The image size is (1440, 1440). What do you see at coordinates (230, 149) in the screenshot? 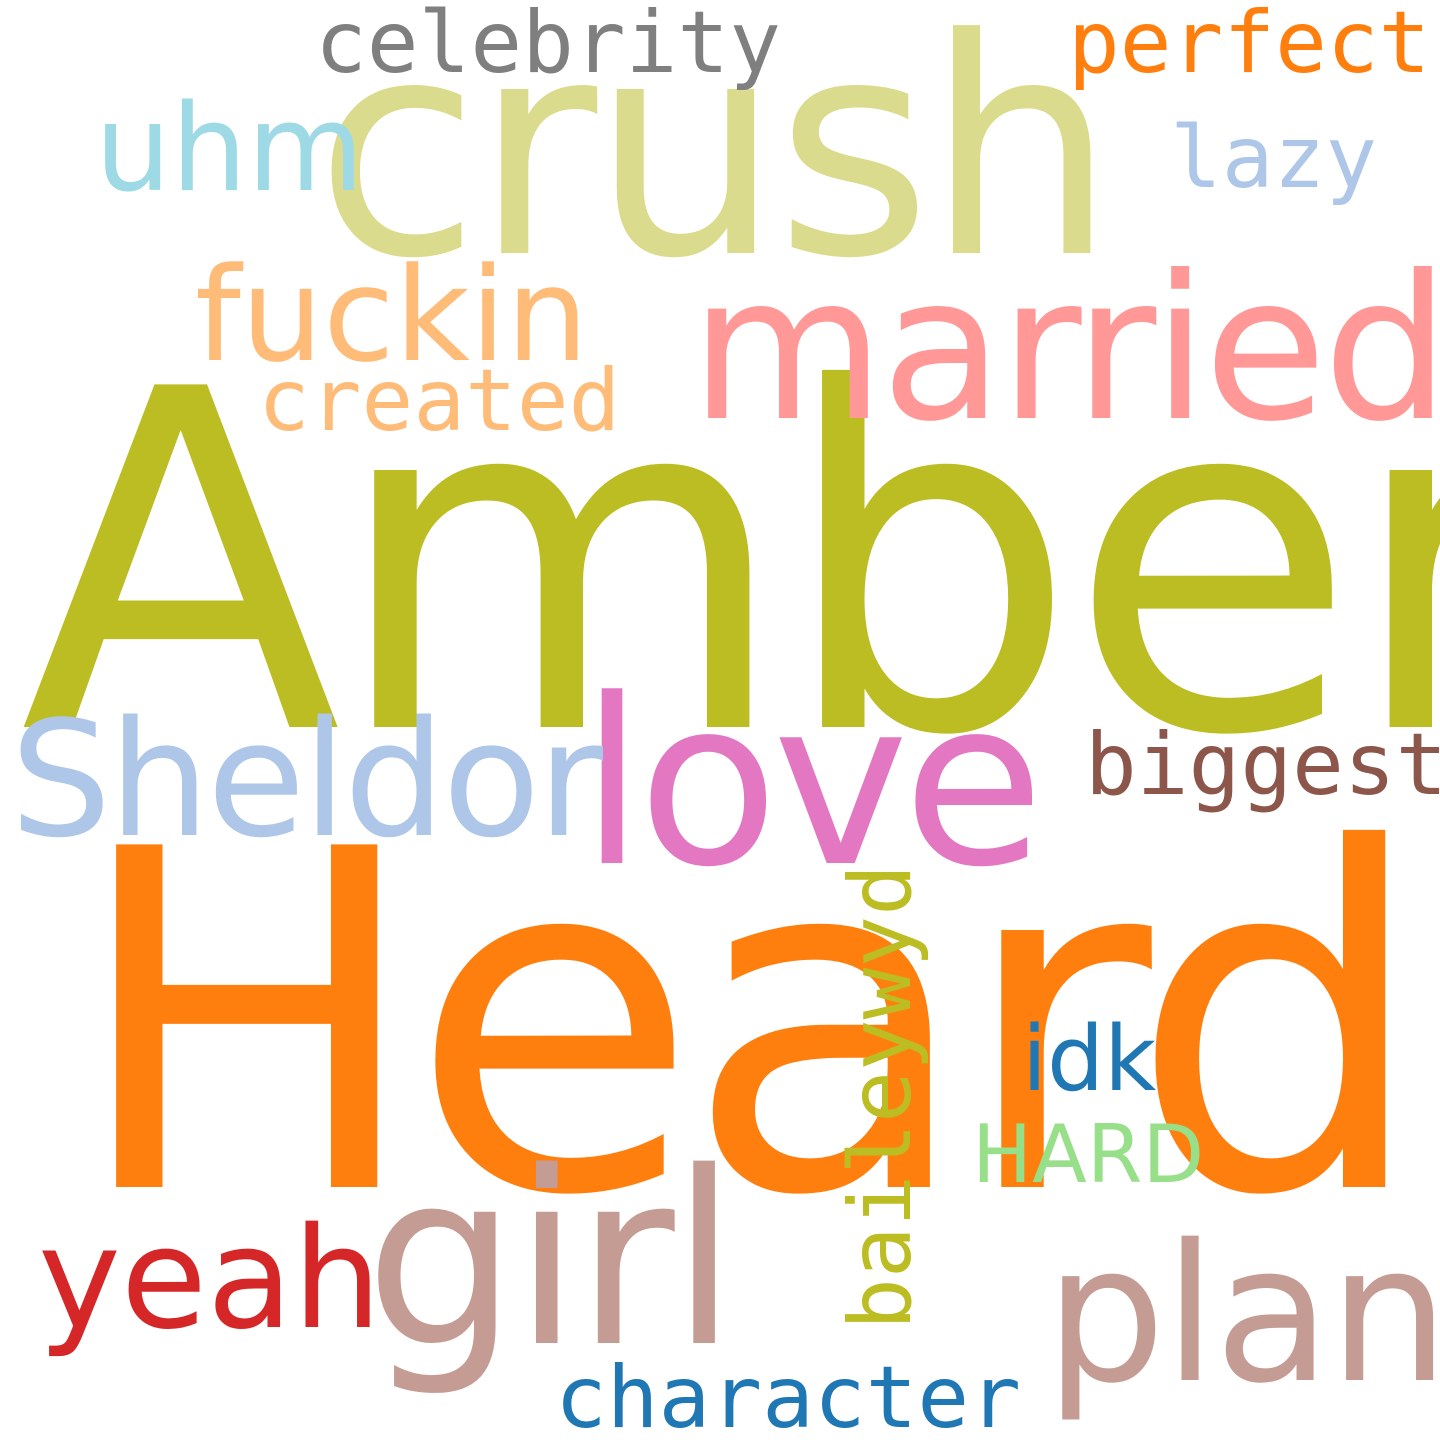
I see `word-uhm: uhm` at bounding box center [230, 149].